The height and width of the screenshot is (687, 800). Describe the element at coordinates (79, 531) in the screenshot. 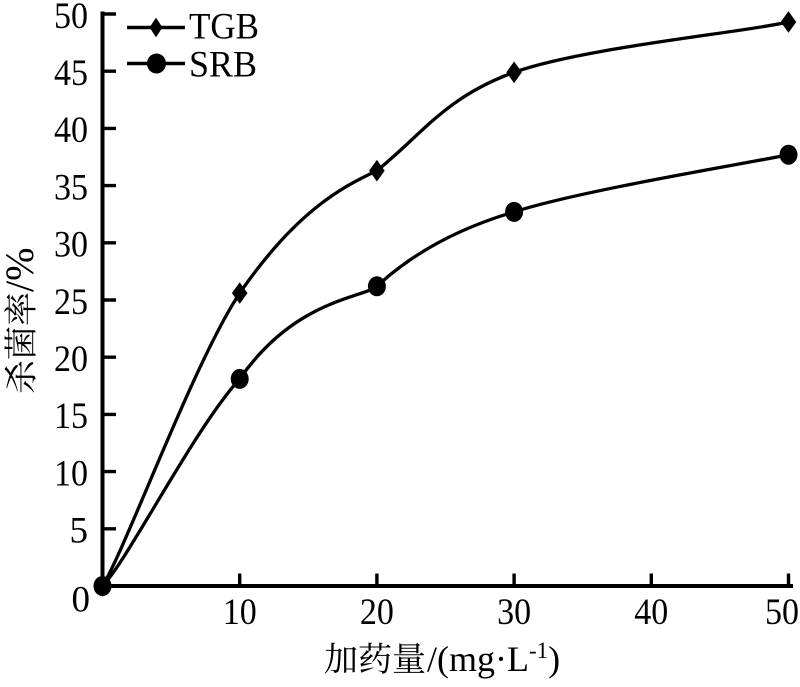

I see `svg-text: 5` at that location.